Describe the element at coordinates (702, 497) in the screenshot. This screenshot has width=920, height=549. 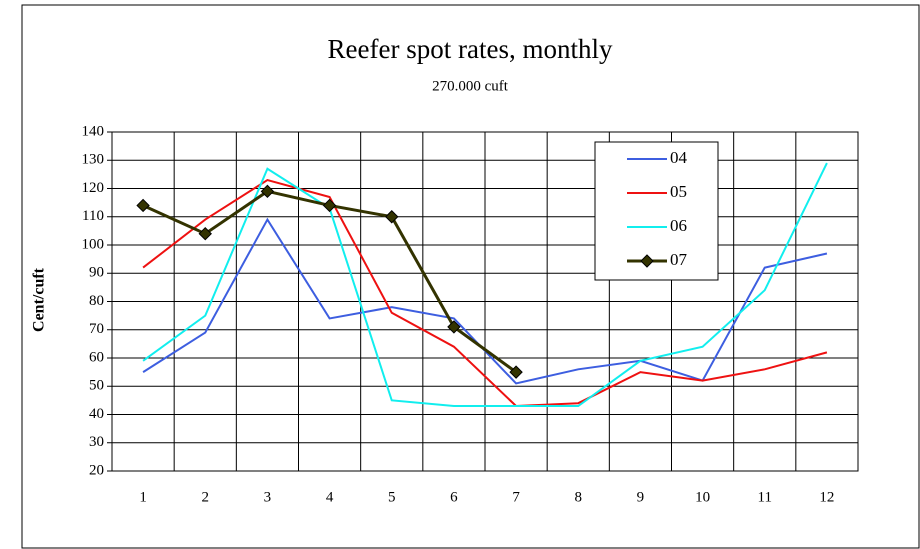
I see `x-tick-label: 10` at that location.